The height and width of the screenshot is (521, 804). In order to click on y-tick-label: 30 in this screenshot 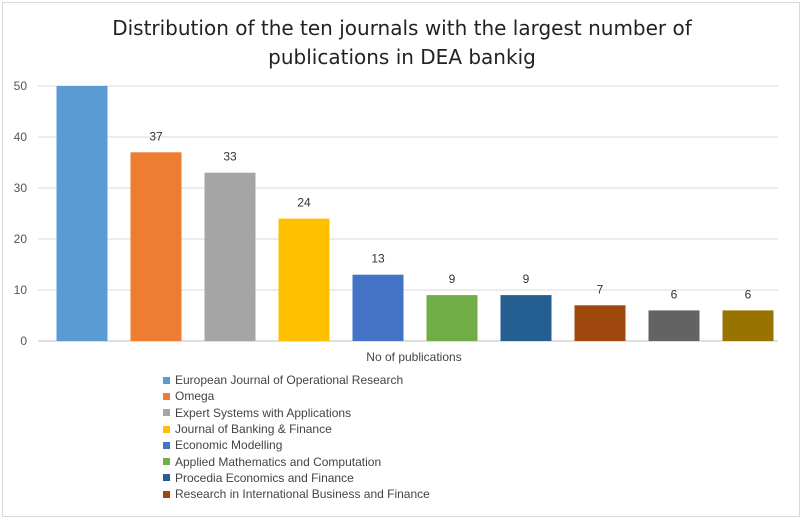, I will do `click(21, 188)`.